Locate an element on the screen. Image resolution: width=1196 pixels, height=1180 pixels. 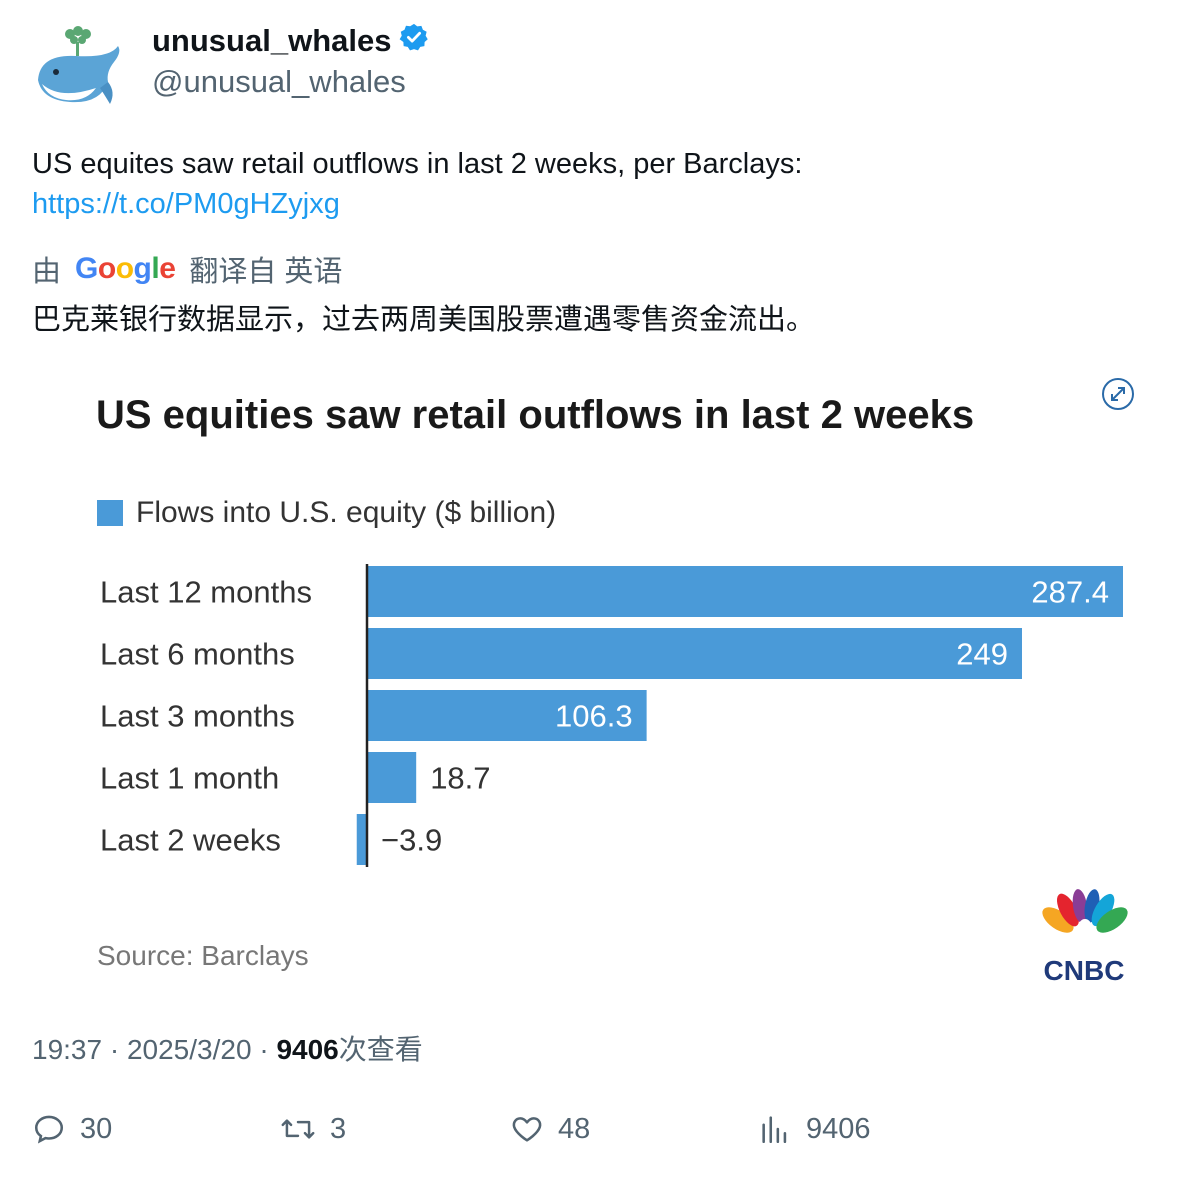
views-count: 9406 is located at coordinates (307, 1049).